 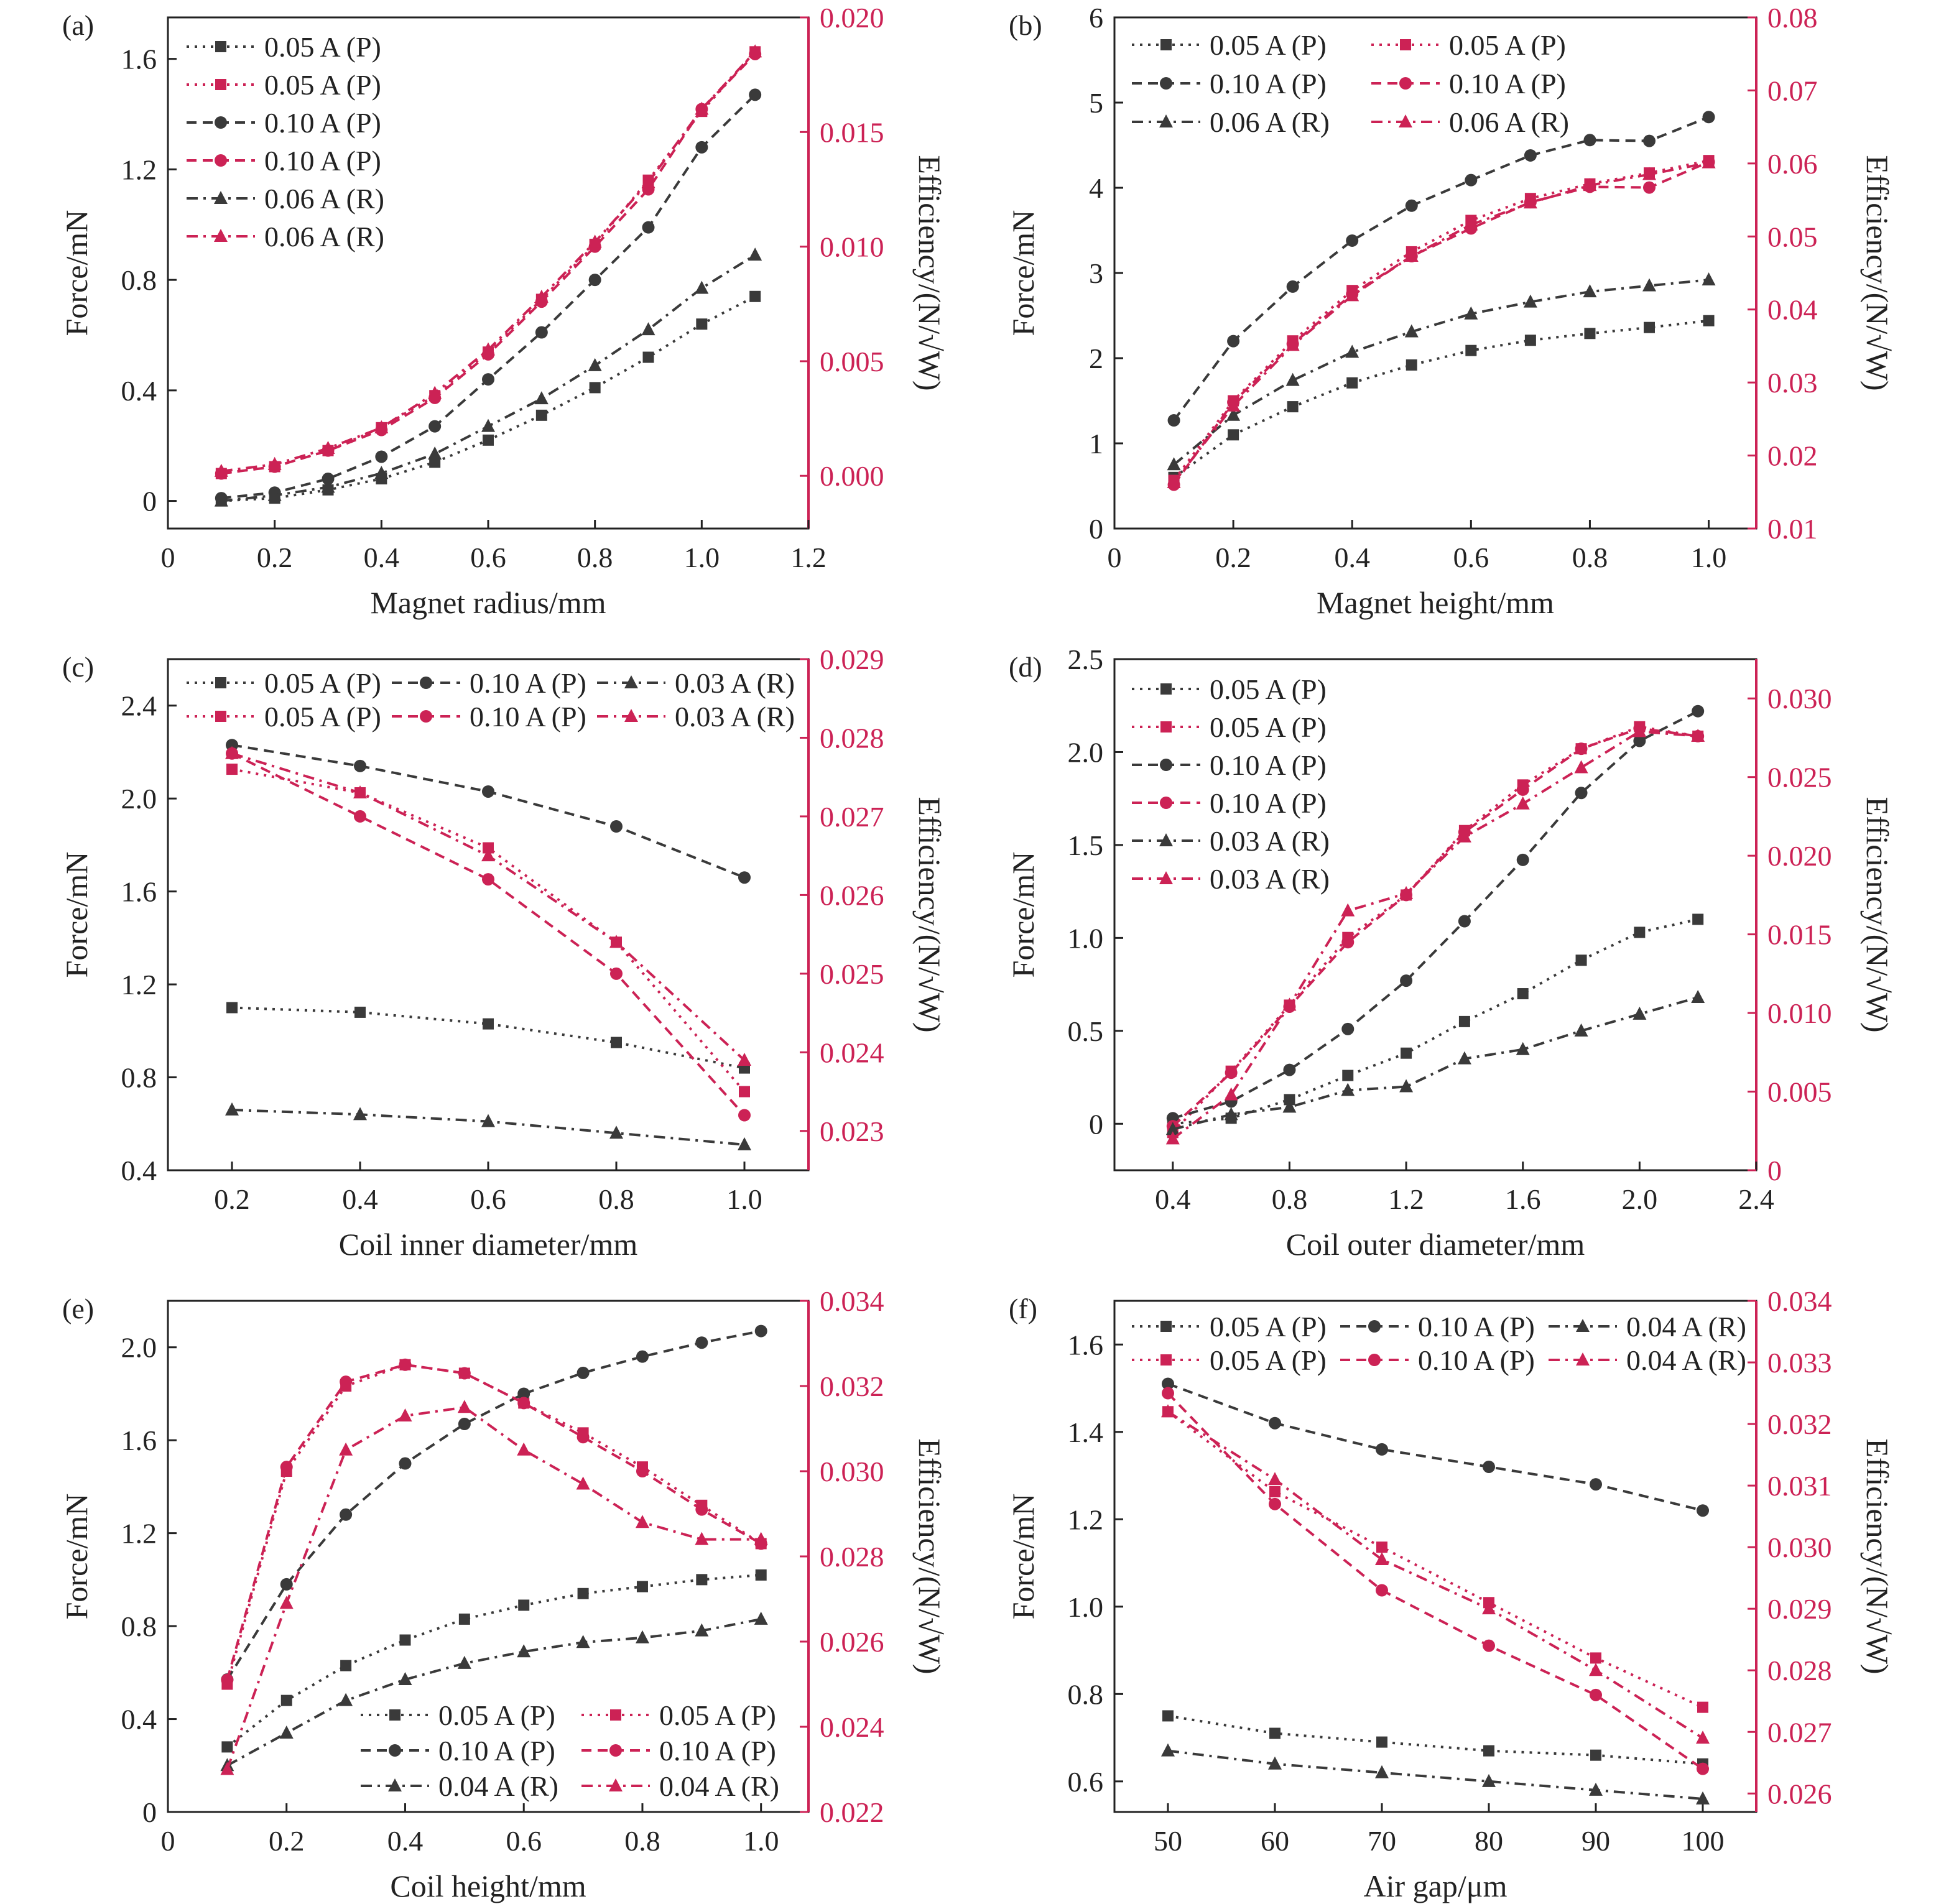 I want to click on y2-tick-label: 0.07, so click(x=1793, y=90).